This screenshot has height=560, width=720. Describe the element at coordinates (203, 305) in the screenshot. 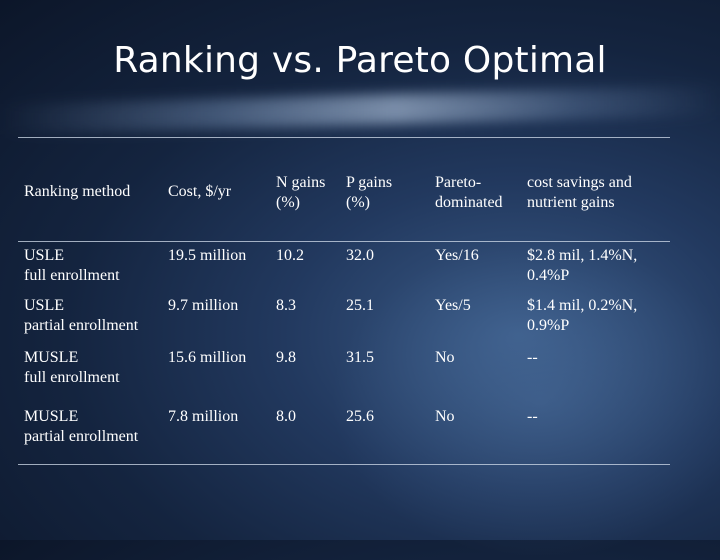

I see `row-cost: 9.7 million` at that location.